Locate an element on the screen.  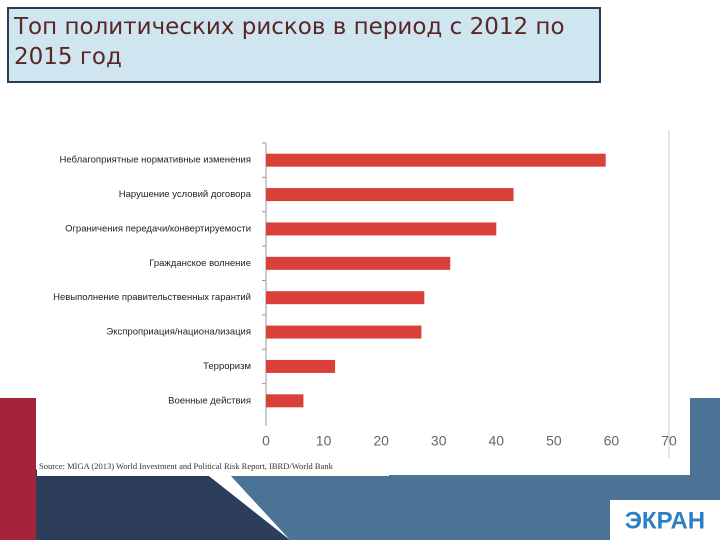
x-tick-label: 20 is located at coordinates (381, 441).